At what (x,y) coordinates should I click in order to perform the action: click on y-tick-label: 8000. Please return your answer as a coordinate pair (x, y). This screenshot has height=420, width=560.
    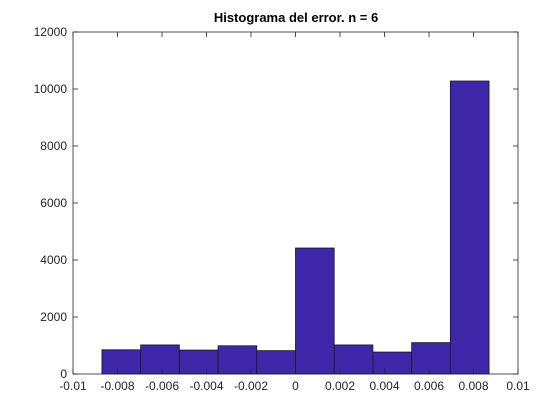
    Looking at the image, I should click on (53, 146).